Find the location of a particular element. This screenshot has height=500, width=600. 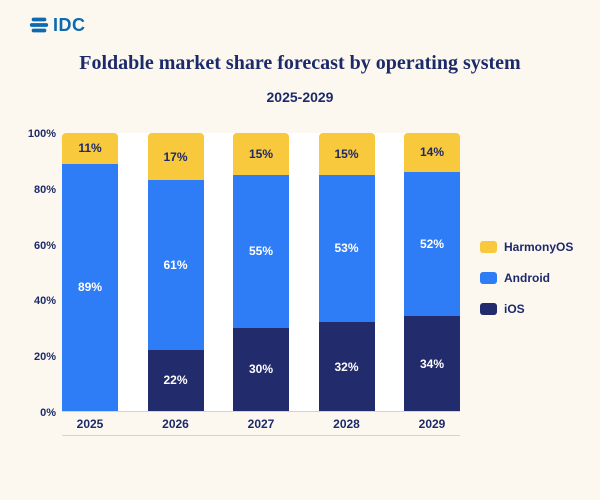

chart-subtitle: 2025-2029 is located at coordinates (300, 97).